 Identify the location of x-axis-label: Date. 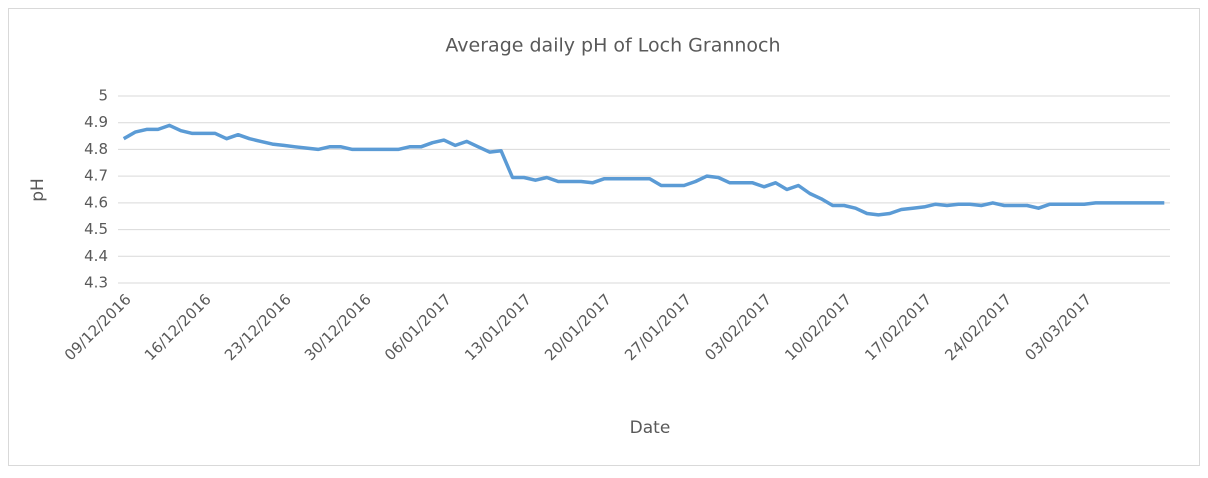
(650, 428).